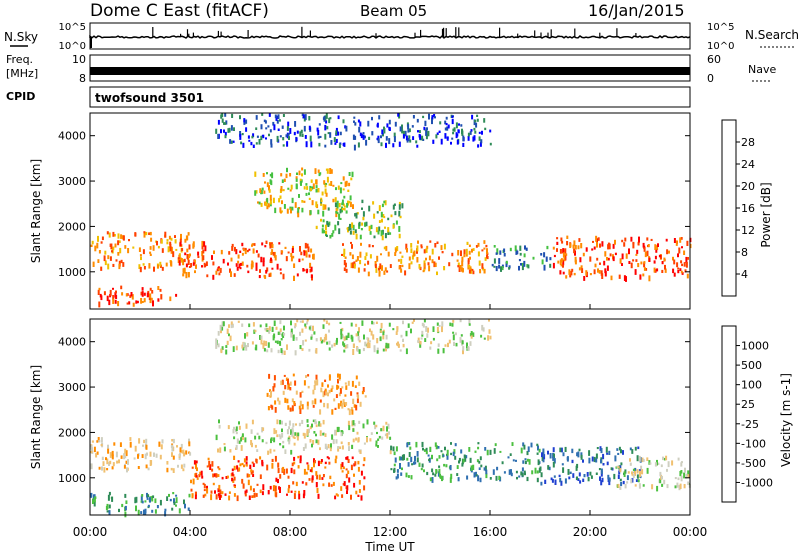 The width and height of the screenshot is (800, 554). I want to click on colorbar-tick-label: -1000, so click(757, 482).